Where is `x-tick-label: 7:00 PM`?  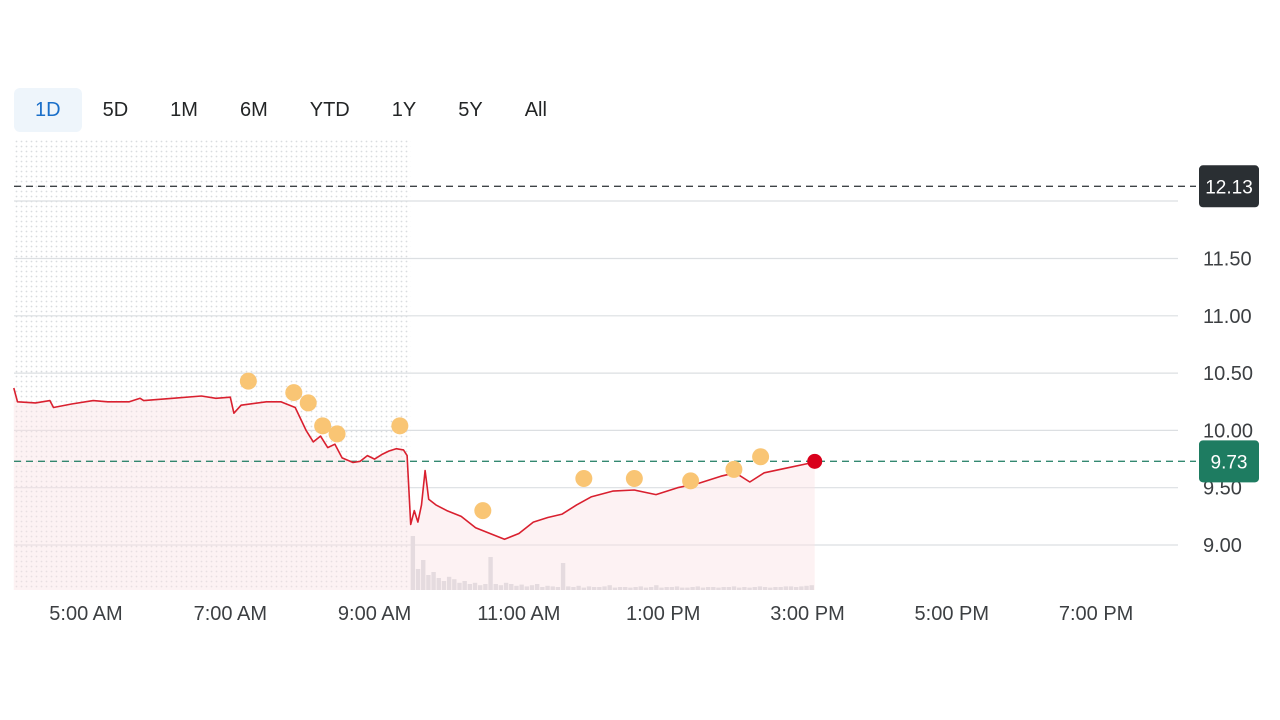
x-tick-label: 7:00 PM is located at coordinates (1096, 614).